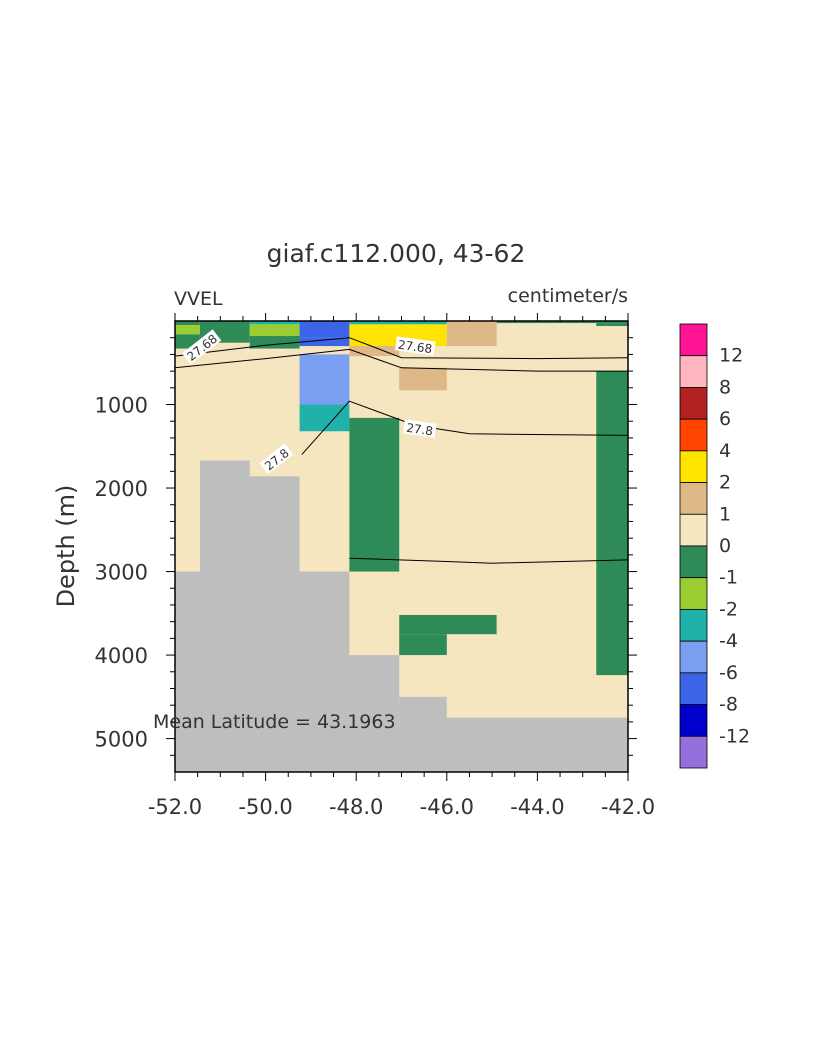  I want to click on colorbar-label: 0, so click(725, 546).